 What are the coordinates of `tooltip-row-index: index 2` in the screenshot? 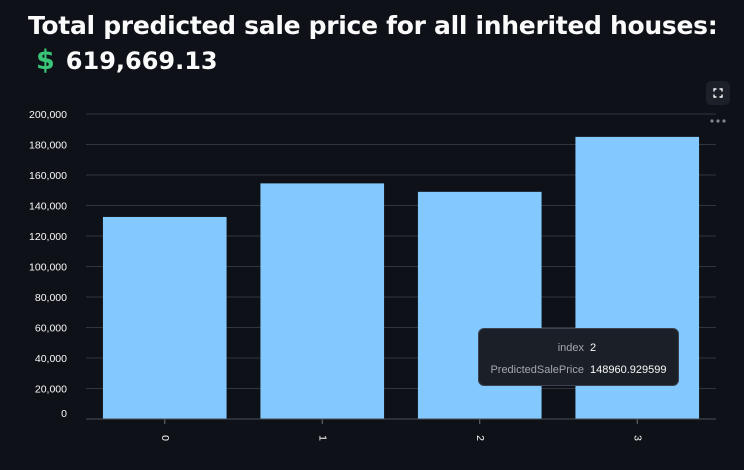 It's located at (578, 348).